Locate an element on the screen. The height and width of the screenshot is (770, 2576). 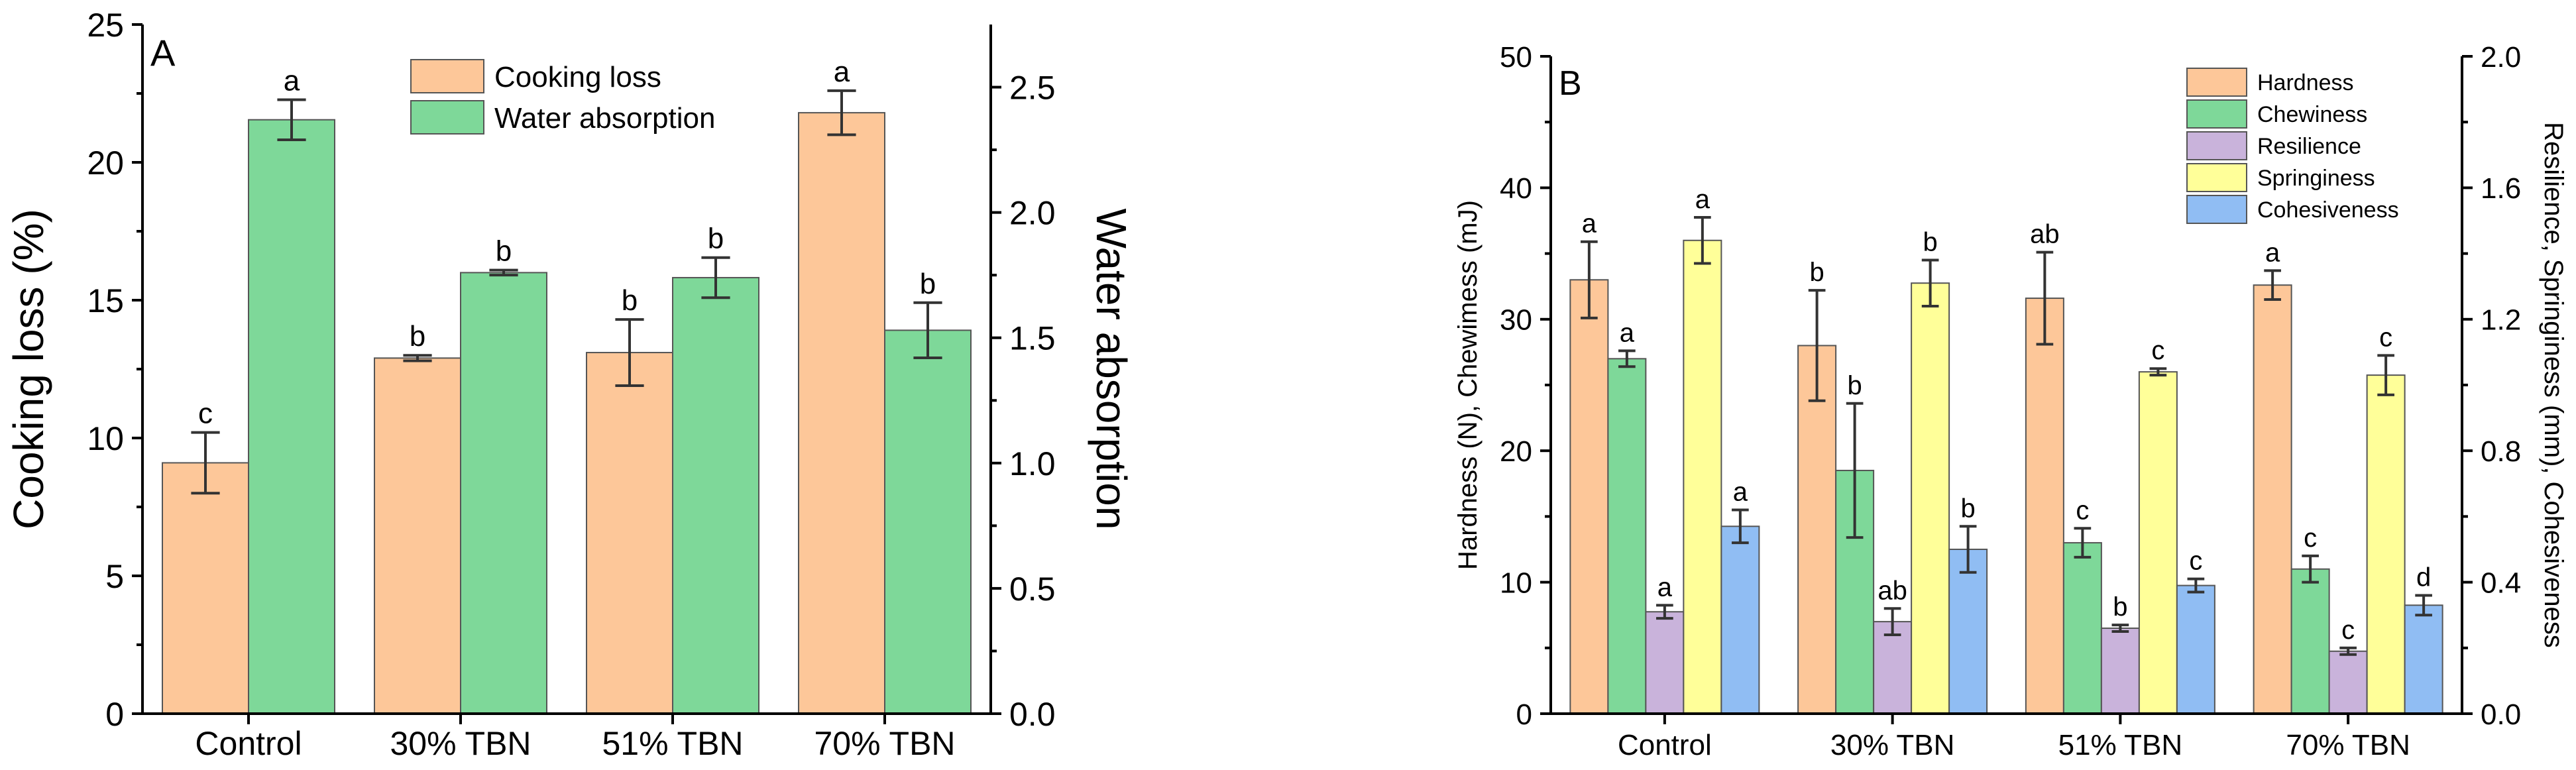
panel-b-bar-chewiness-70pct-tbn is located at coordinates (2310, 641).